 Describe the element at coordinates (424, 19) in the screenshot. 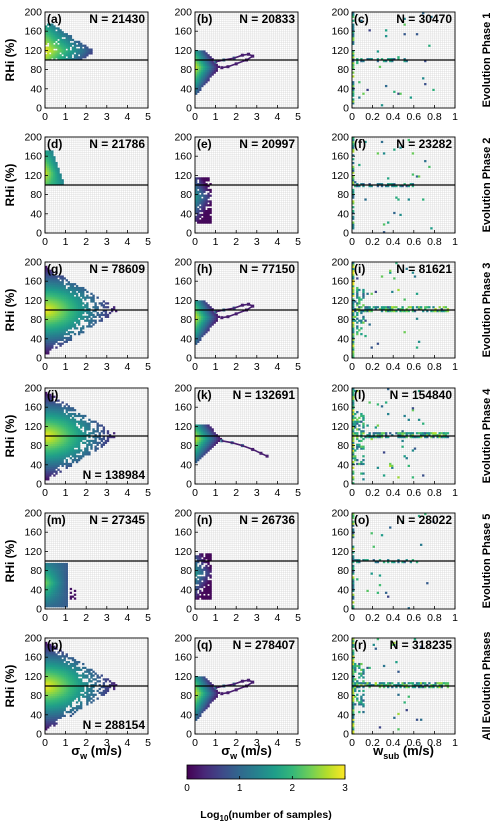

I see `sample-count-label: N = 30470` at that location.